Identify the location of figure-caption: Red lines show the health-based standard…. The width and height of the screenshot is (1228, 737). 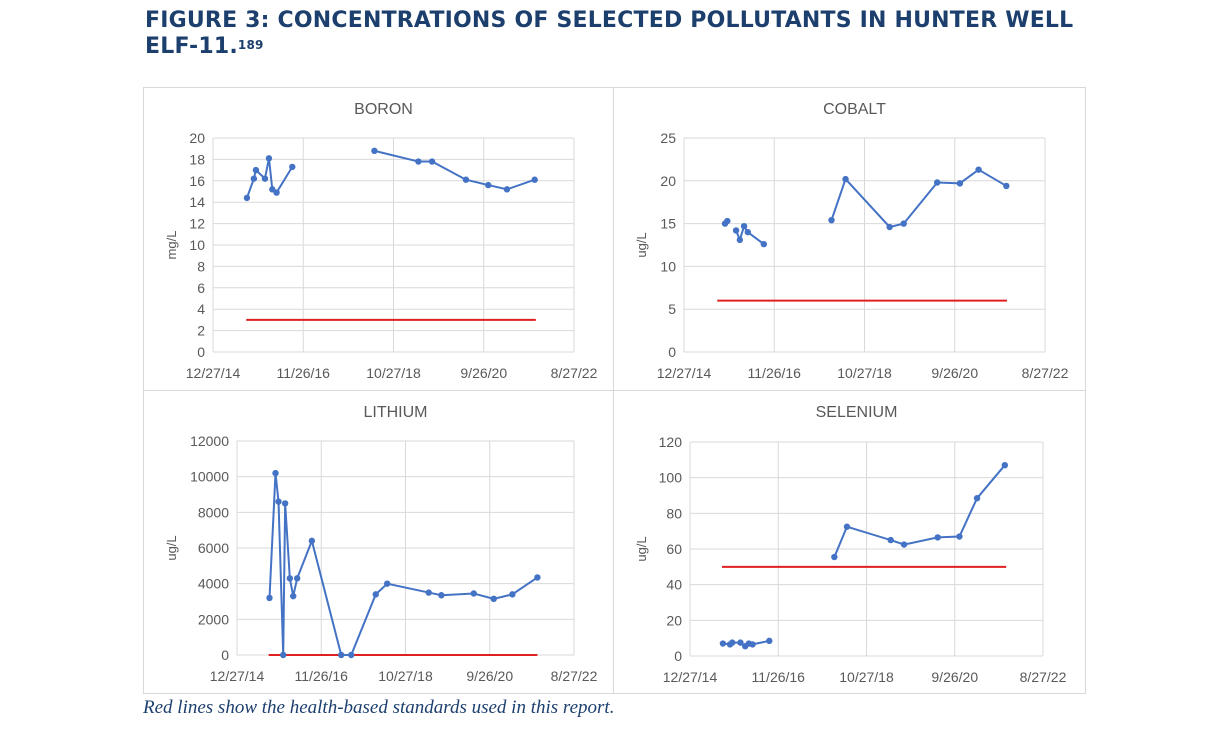
(379, 707).